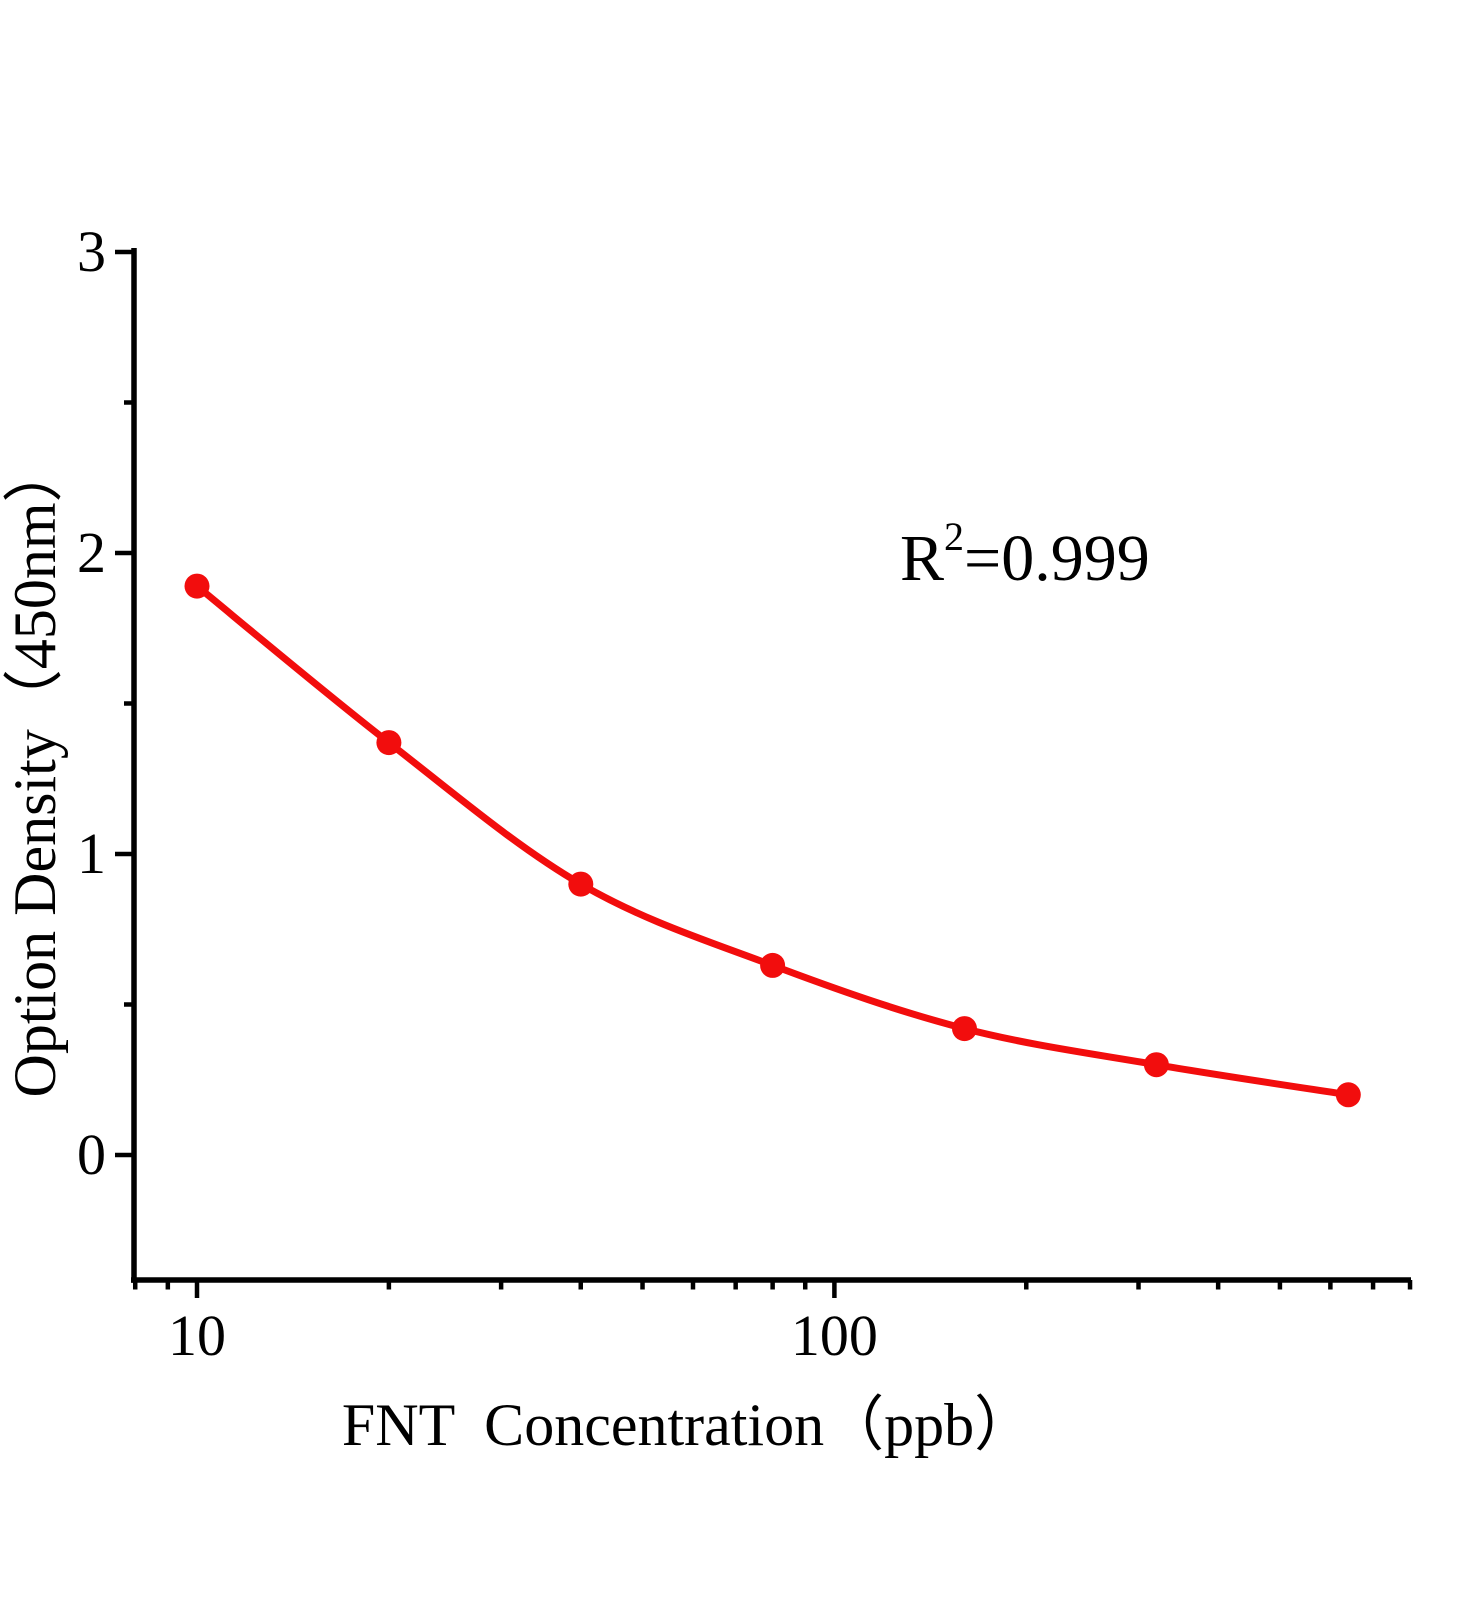 The image size is (1472, 1600). I want to click on y-tick-label: 3, so click(91, 251).